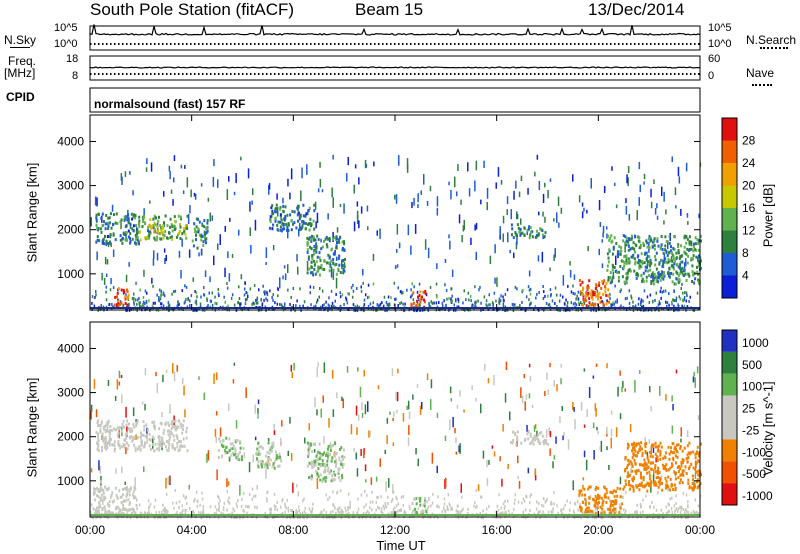  I want to click on velocity-ylabel: Slant Range [km], so click(32, 427).